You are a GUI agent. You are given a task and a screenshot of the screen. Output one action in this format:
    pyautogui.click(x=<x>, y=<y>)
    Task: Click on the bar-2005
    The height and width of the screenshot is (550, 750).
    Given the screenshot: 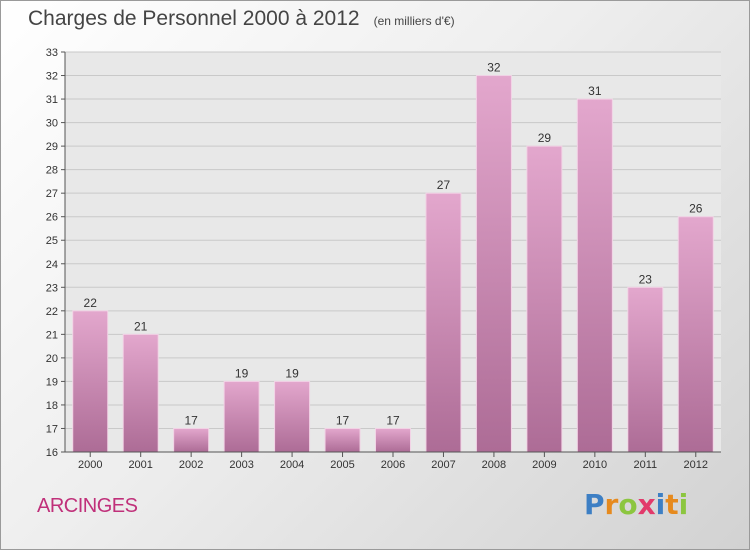 What is the action you would take?
    pyautogui.click(x=342, y=440)
    